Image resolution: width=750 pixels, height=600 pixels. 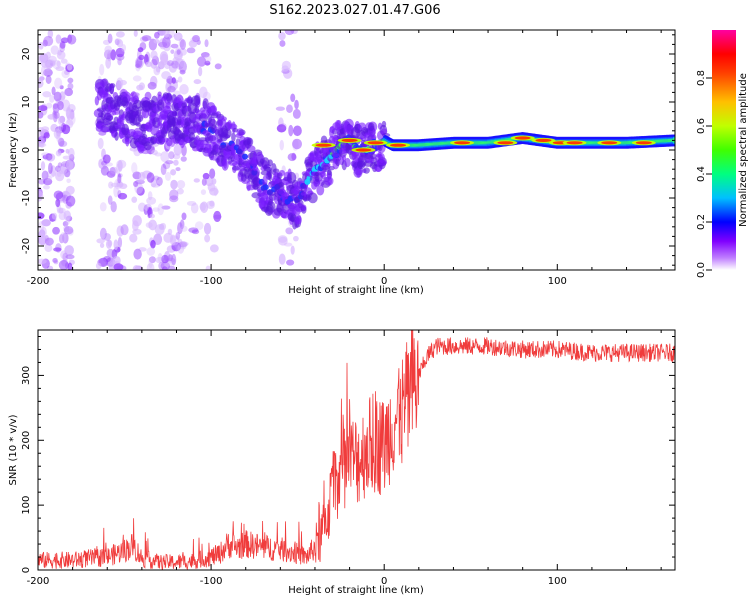 I want to click on colorbar-axis: 0.0 0.2 0.4 0.6 0.8, so click(x=704, y=174).